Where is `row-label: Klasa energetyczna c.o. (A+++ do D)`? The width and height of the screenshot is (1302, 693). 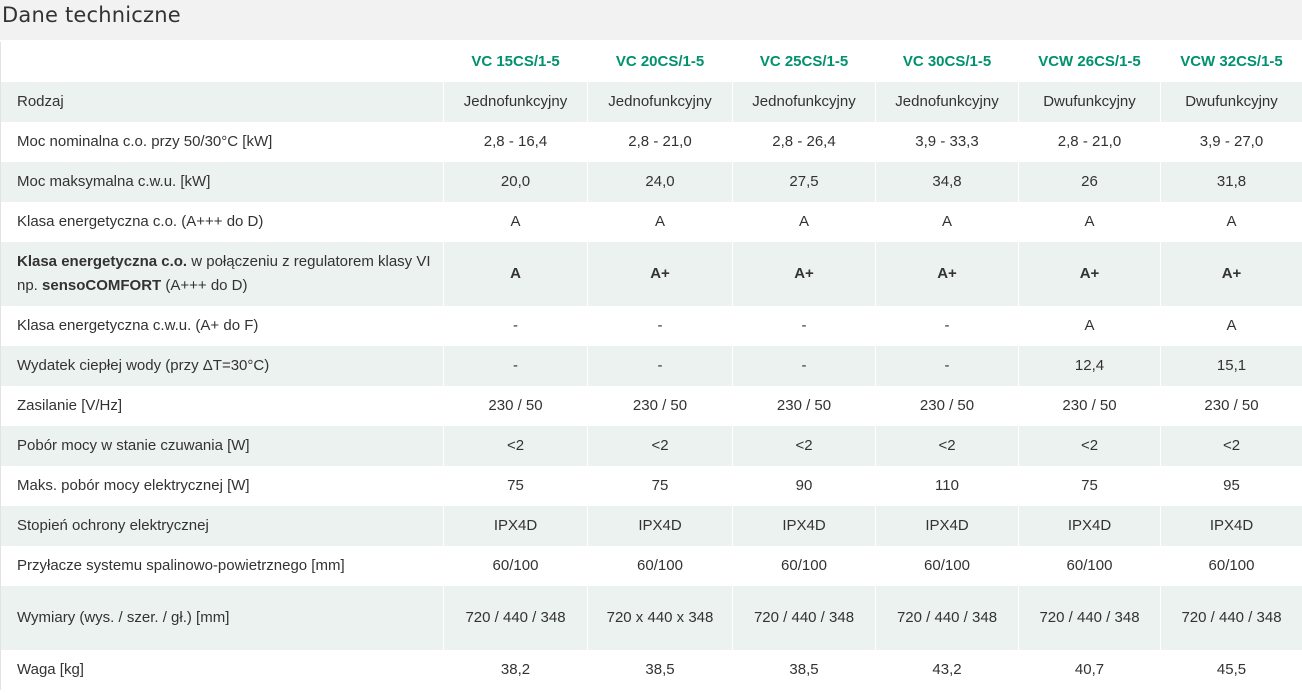
row-label: Klasa energetyczna c.o. (A+++ do D) is located at coordinates (222, 222).